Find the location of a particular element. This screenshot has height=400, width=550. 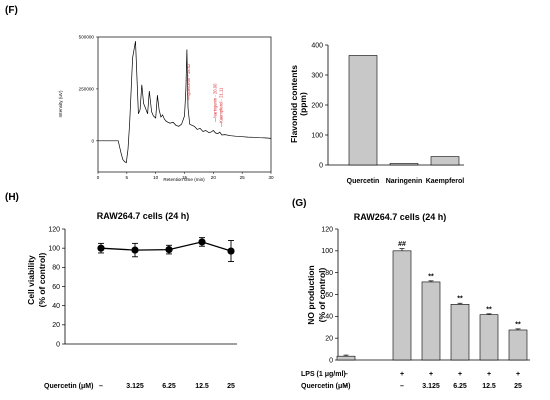

chromatogram-x-tick-label: 10 is located at coordinates (156, 177).